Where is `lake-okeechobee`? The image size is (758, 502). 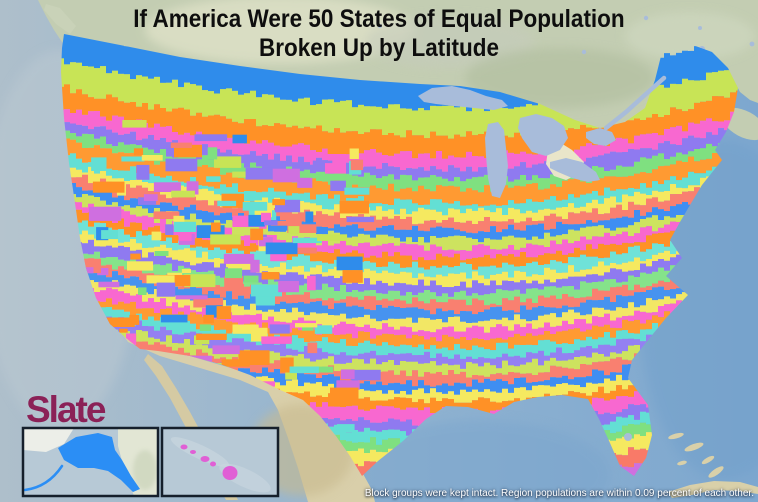 lake-okeechobee is located at coordinates (628, 437).